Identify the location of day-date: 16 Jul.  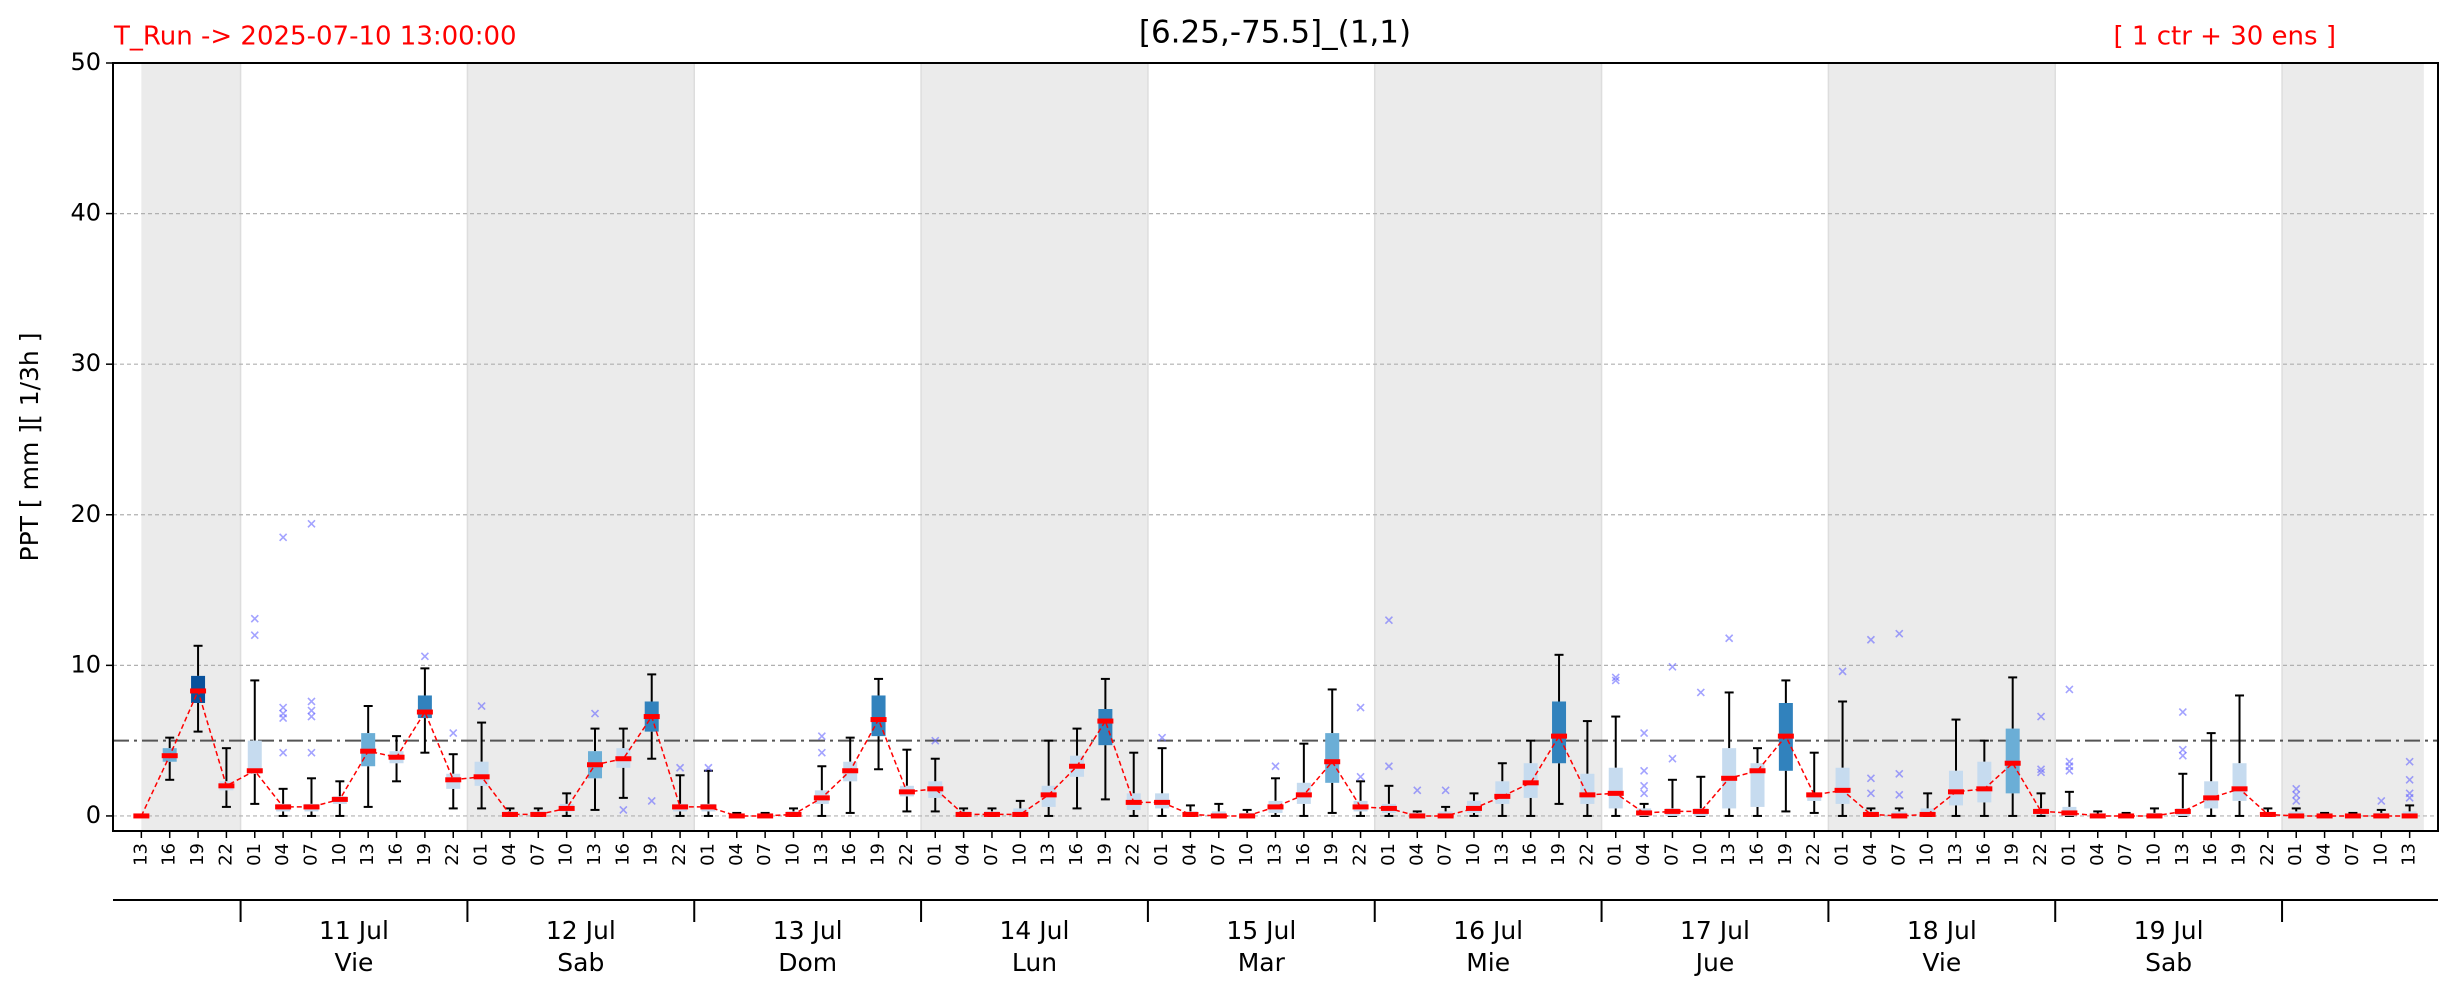
(1488, 930).